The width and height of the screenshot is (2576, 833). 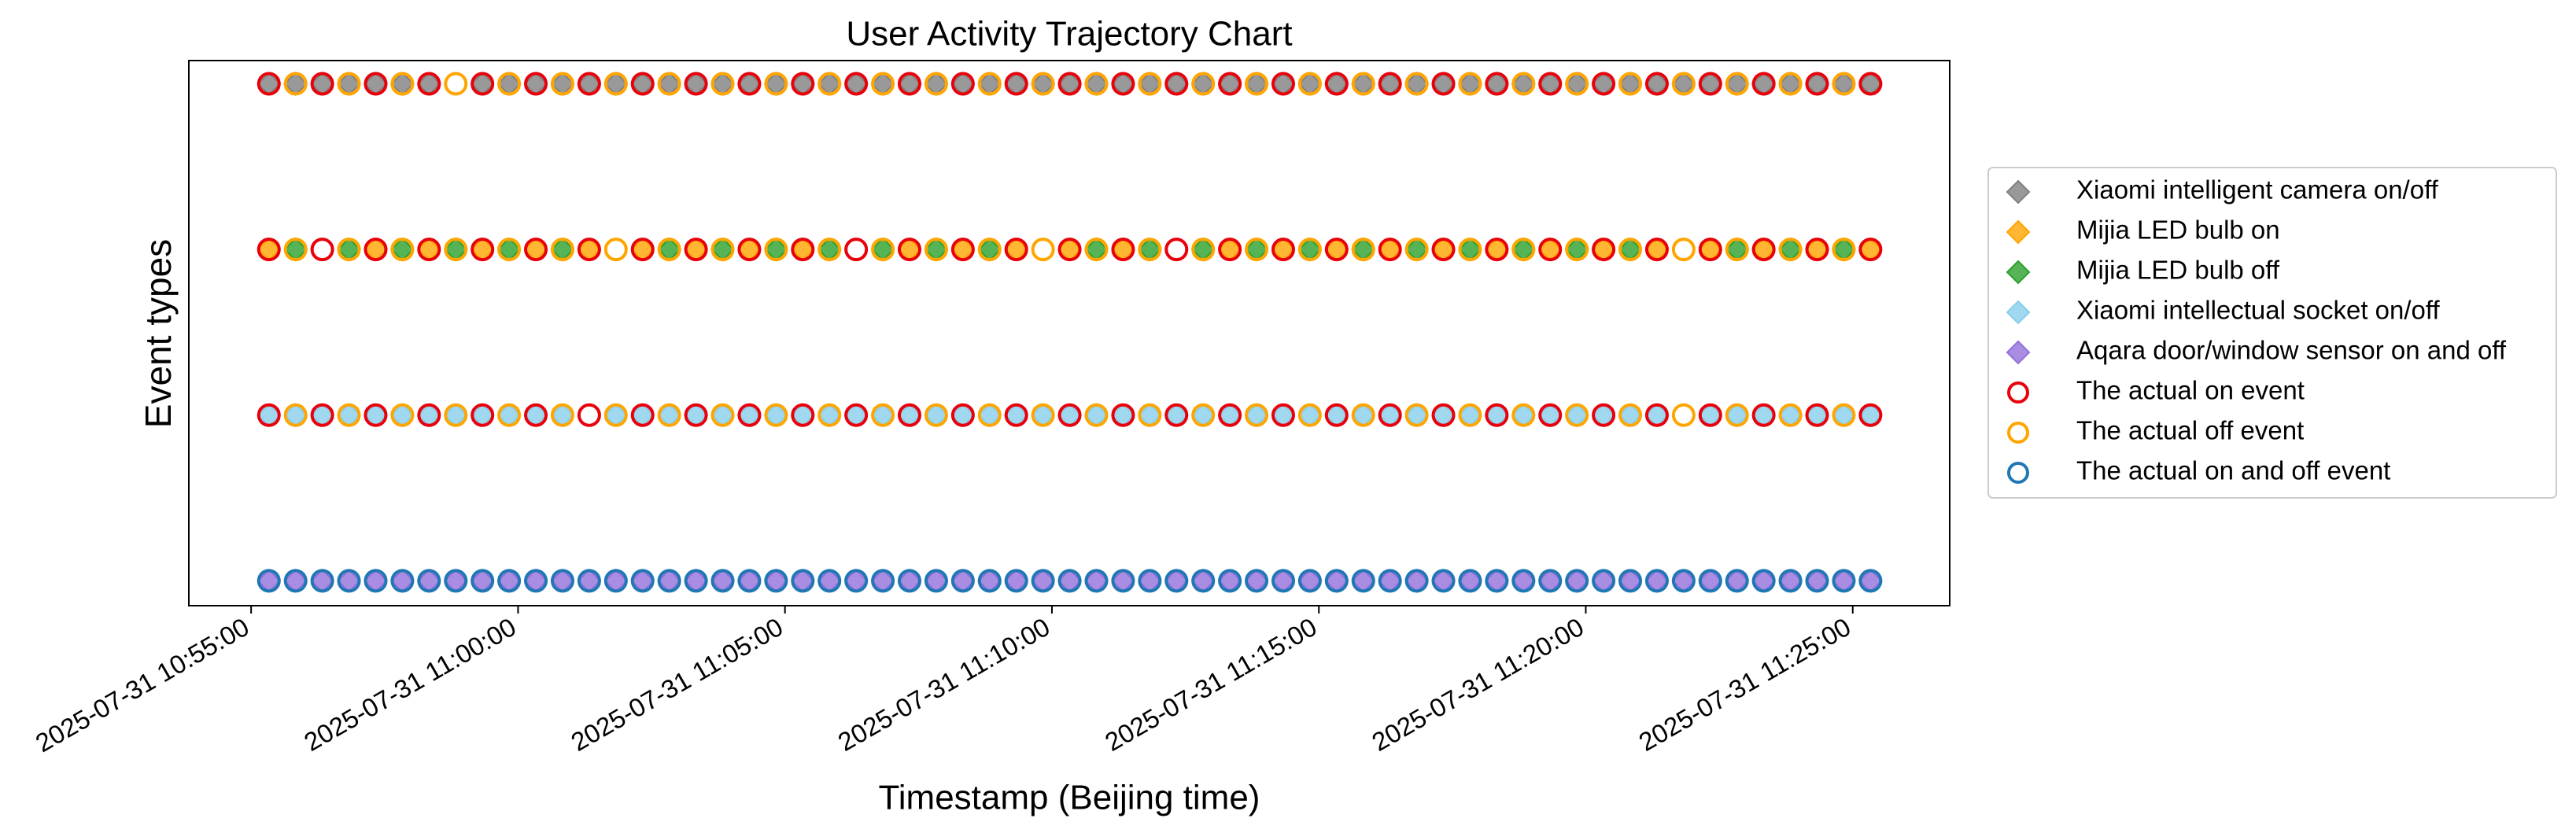 What do you see at coordinates (158, 333) in the screenshot?
I see `y-axis-label: Event types` at bounding box center [158, 333].